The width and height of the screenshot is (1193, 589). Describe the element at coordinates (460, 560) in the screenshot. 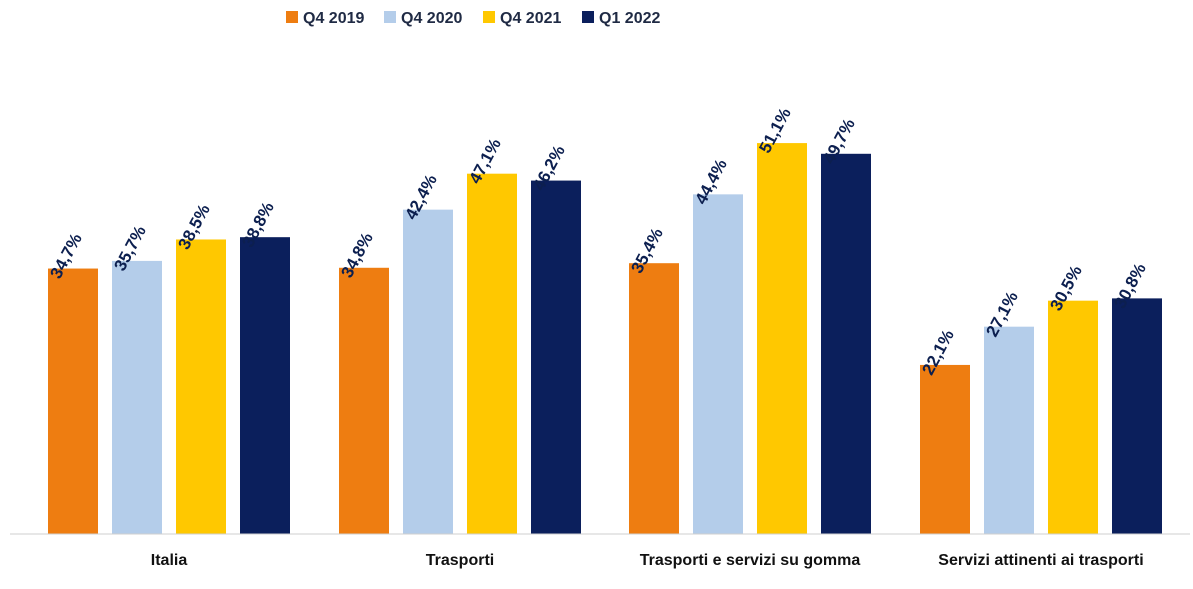

I see `category-label-2: Trasporti` at that location.